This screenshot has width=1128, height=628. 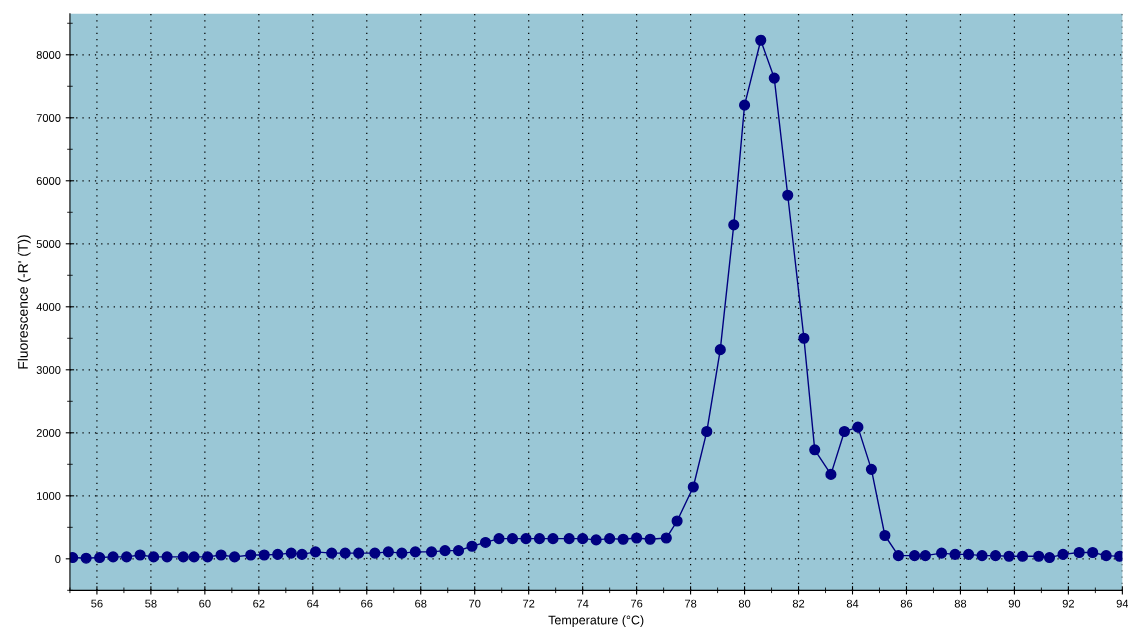 I want to click on y-tick-label: 4000, so click(x=48, y=307).